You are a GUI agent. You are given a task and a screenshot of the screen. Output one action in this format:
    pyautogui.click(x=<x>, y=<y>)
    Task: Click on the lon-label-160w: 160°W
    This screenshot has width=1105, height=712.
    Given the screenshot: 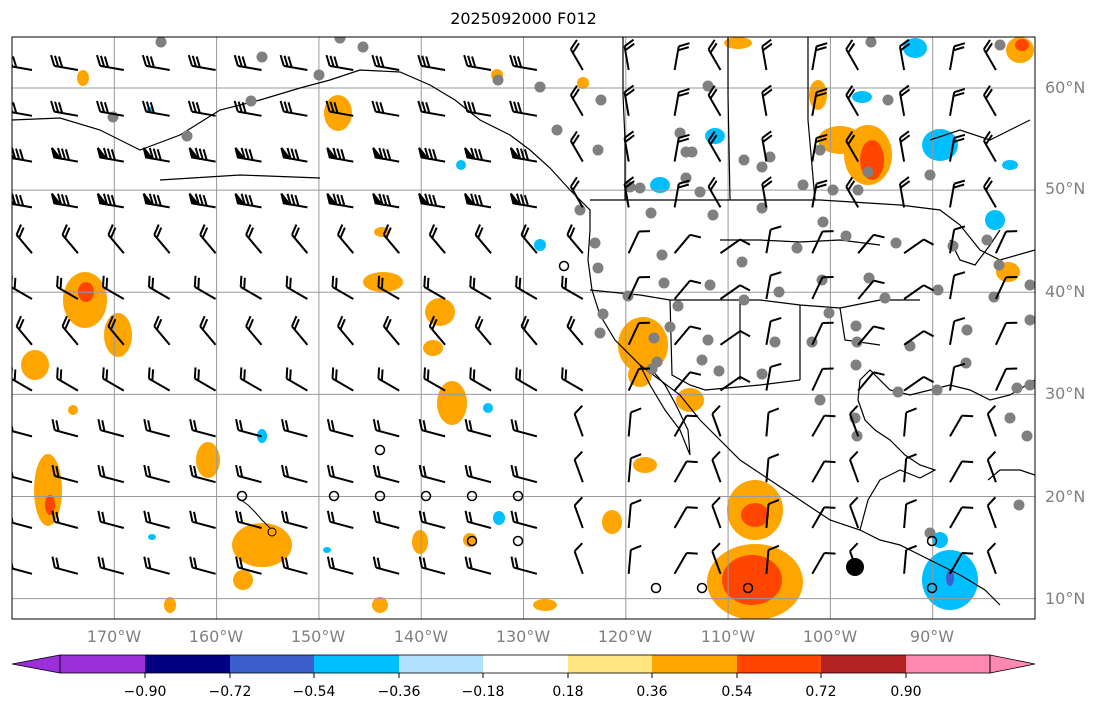 What is the action you would take?
    pyautogui.click(x=216, y=636)
    